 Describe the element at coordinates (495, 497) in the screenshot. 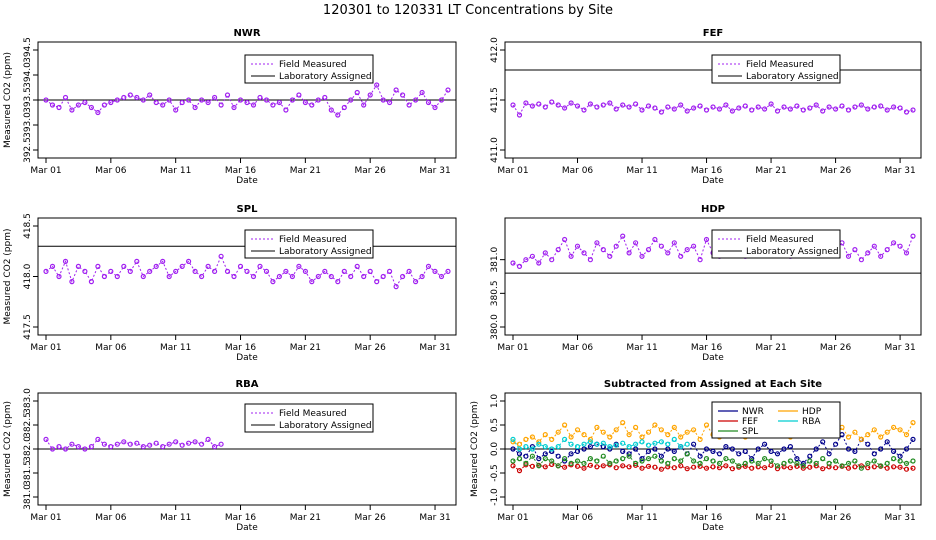

I see `y-tick-label: -1.0` at that location.